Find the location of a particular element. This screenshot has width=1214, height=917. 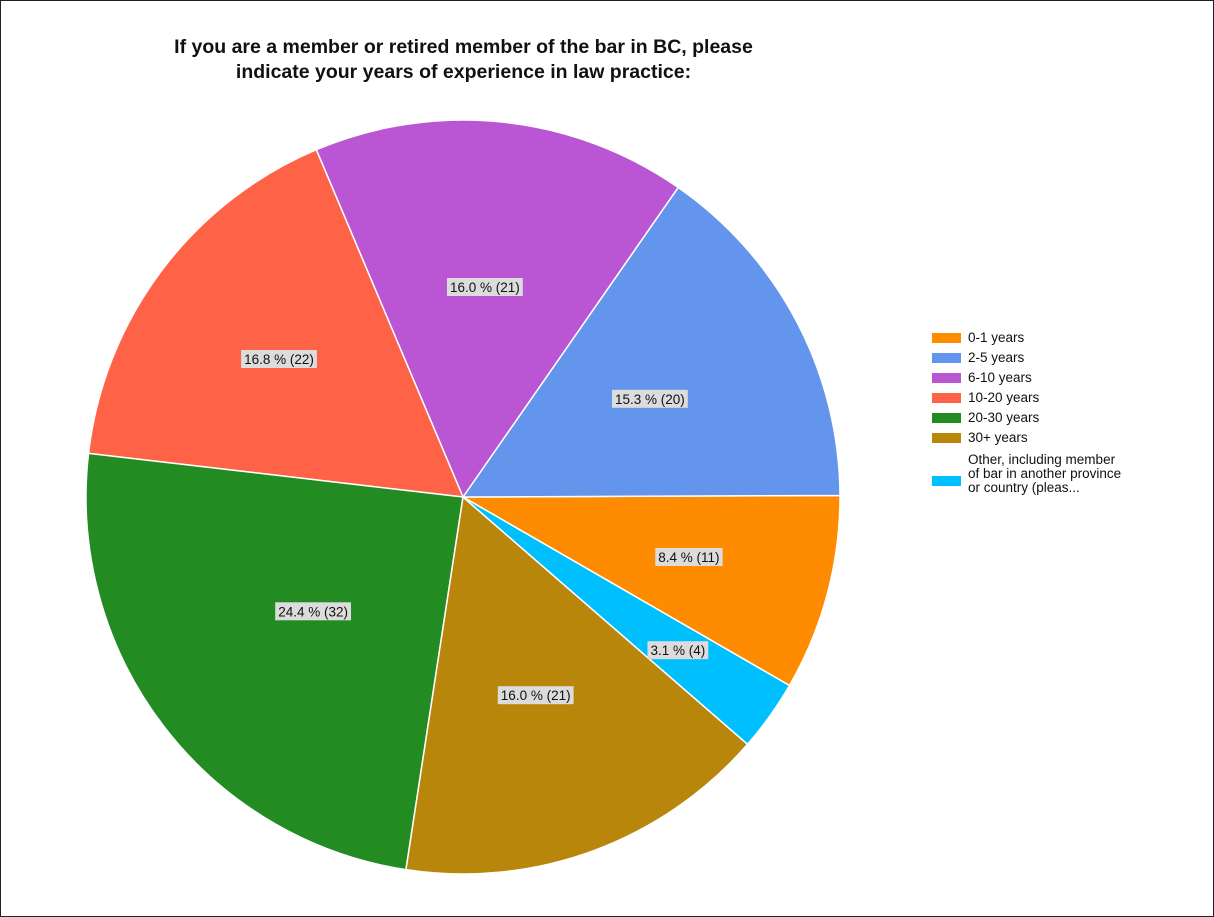

legend-label: 30+ years is located at coordinates (998, 437).